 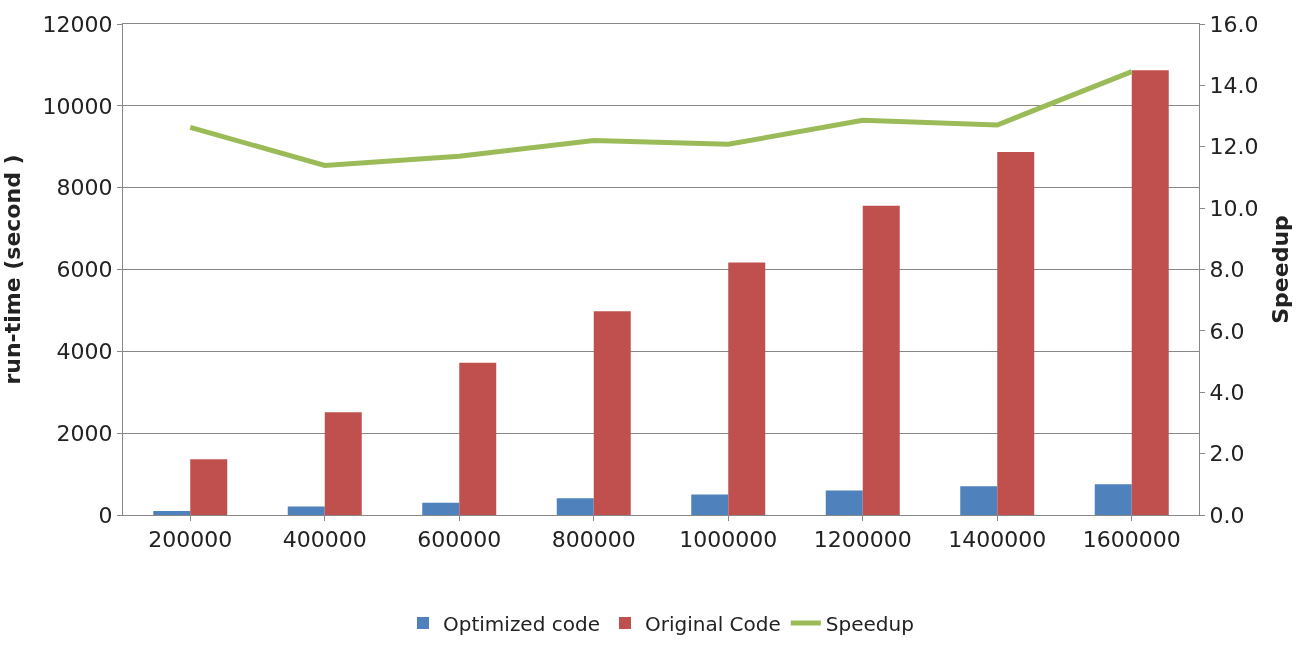 I want to click on y-tick-label: 10000, so click(x=77, y=106).